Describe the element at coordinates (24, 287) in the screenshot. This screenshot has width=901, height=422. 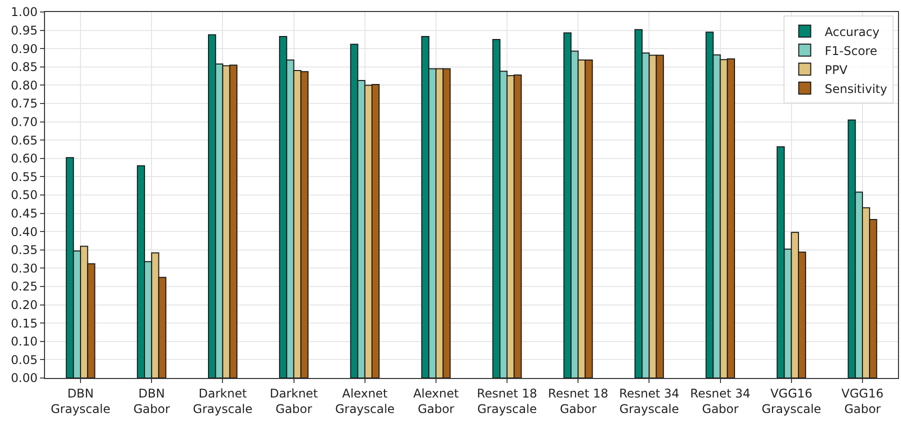
I see `y-tick-label: 0.25` at that location.